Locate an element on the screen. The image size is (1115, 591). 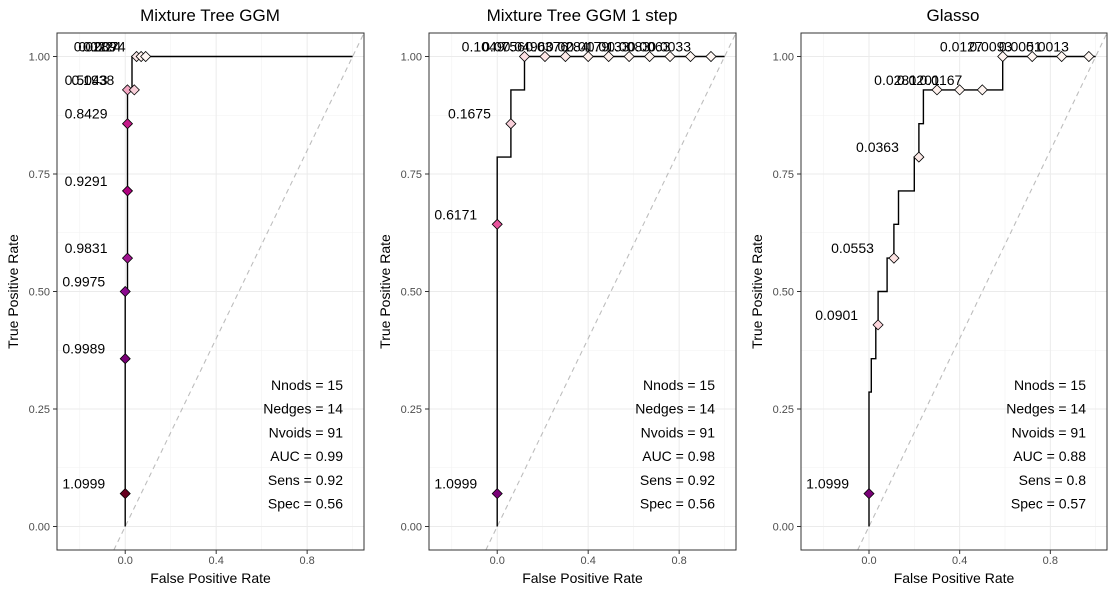
threshold-label: 0.0376 is located at coordinates (546, 47).